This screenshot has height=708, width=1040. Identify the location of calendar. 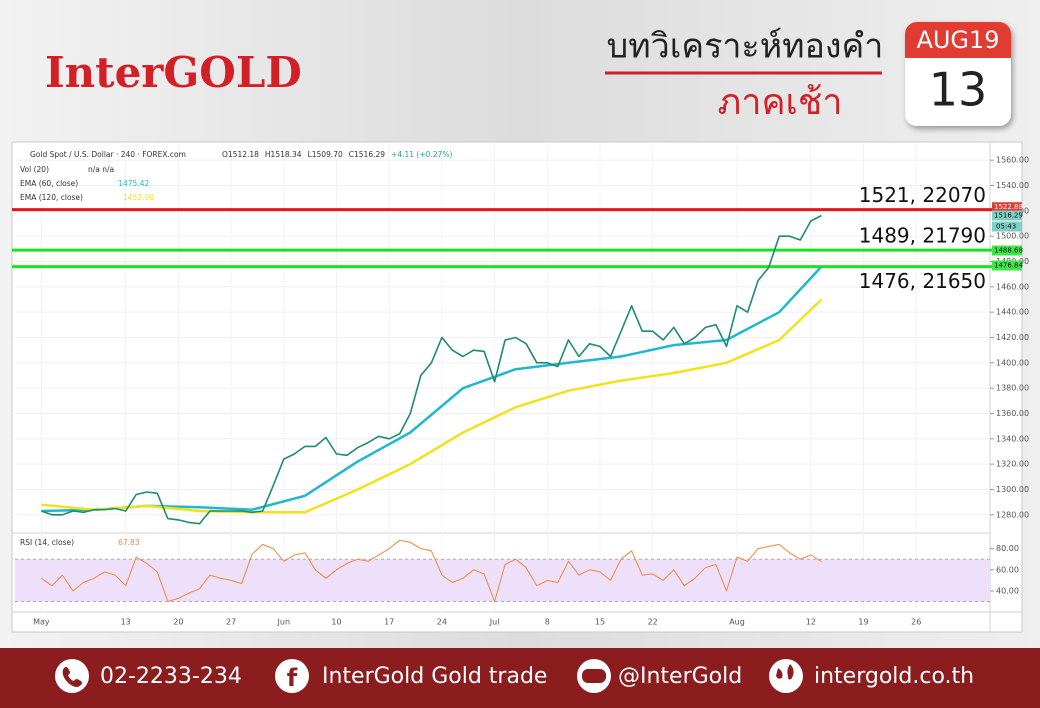
(958, 74).